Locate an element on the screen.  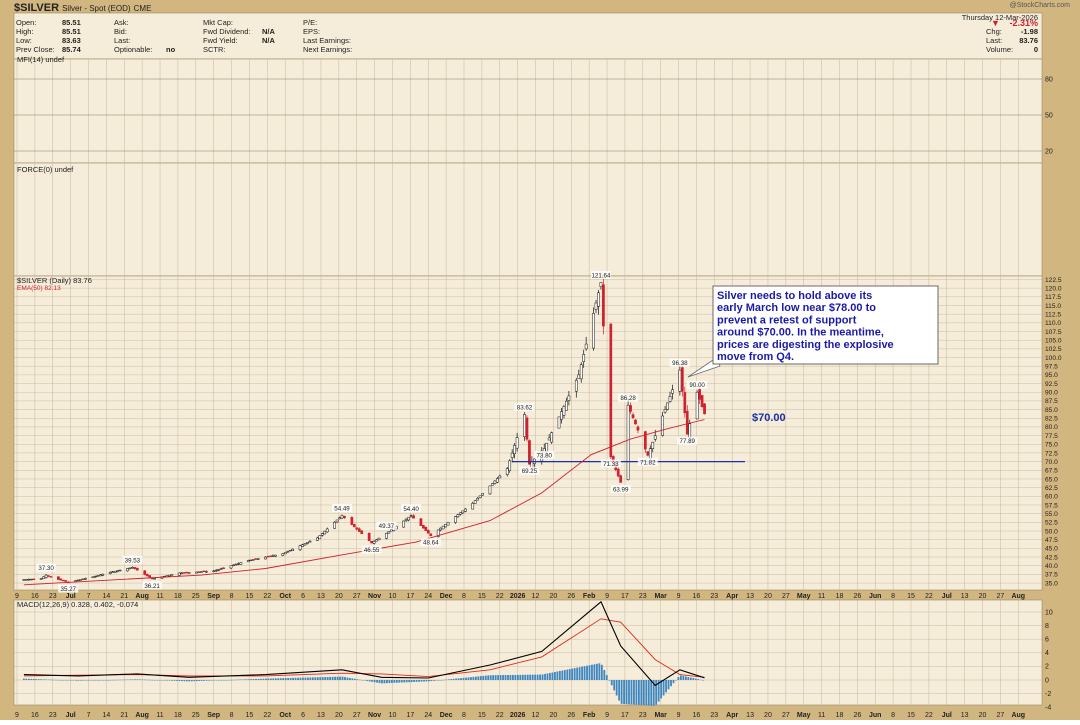
watermark: @StockCharts.com is located at coordinates (1039, 5).